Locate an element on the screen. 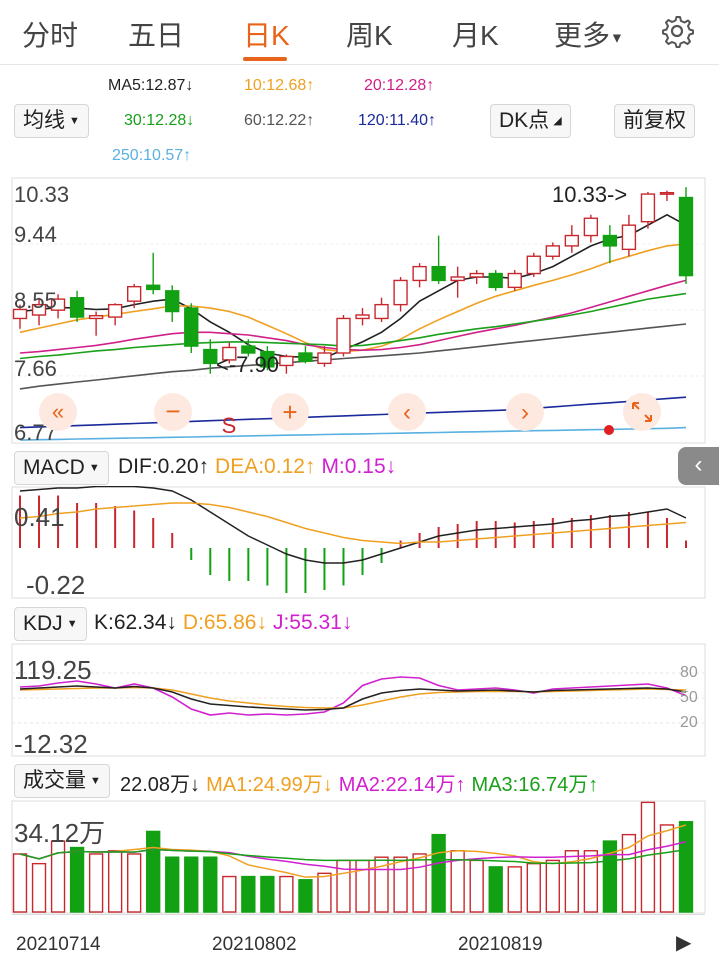 This screenshot has height=974, width=719. macd-axis-bottom: -0.22 is located at coordinates (55, 585).